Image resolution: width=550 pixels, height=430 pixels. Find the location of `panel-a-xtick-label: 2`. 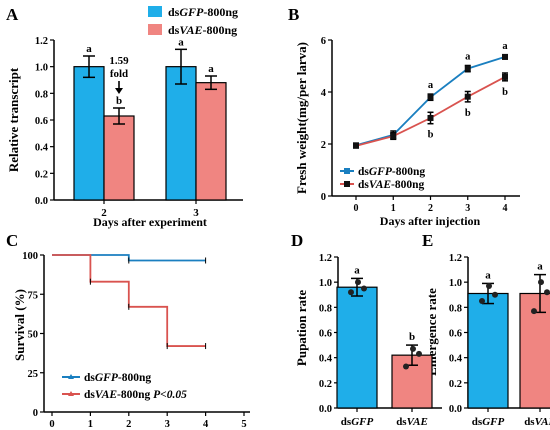

panel-a-xtick-label: 2 is located at coordinates (104, 213).